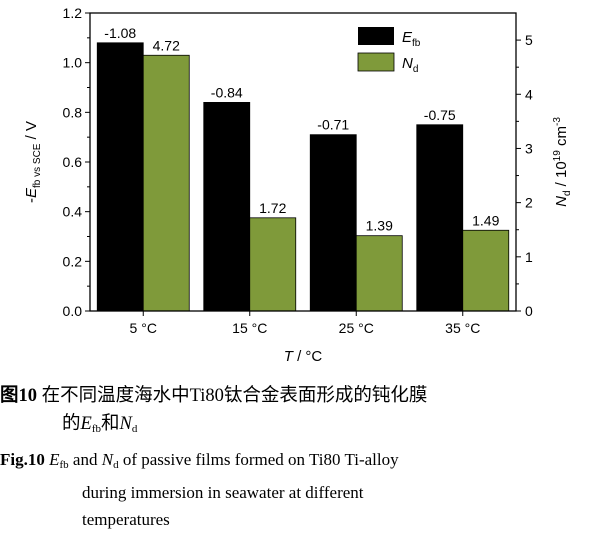  I want to click on caption-chinese: 图10 在不同温度海水中Ti80钛合金表面形成的钝化膜 的Efb和Nd, so click(296, 412).